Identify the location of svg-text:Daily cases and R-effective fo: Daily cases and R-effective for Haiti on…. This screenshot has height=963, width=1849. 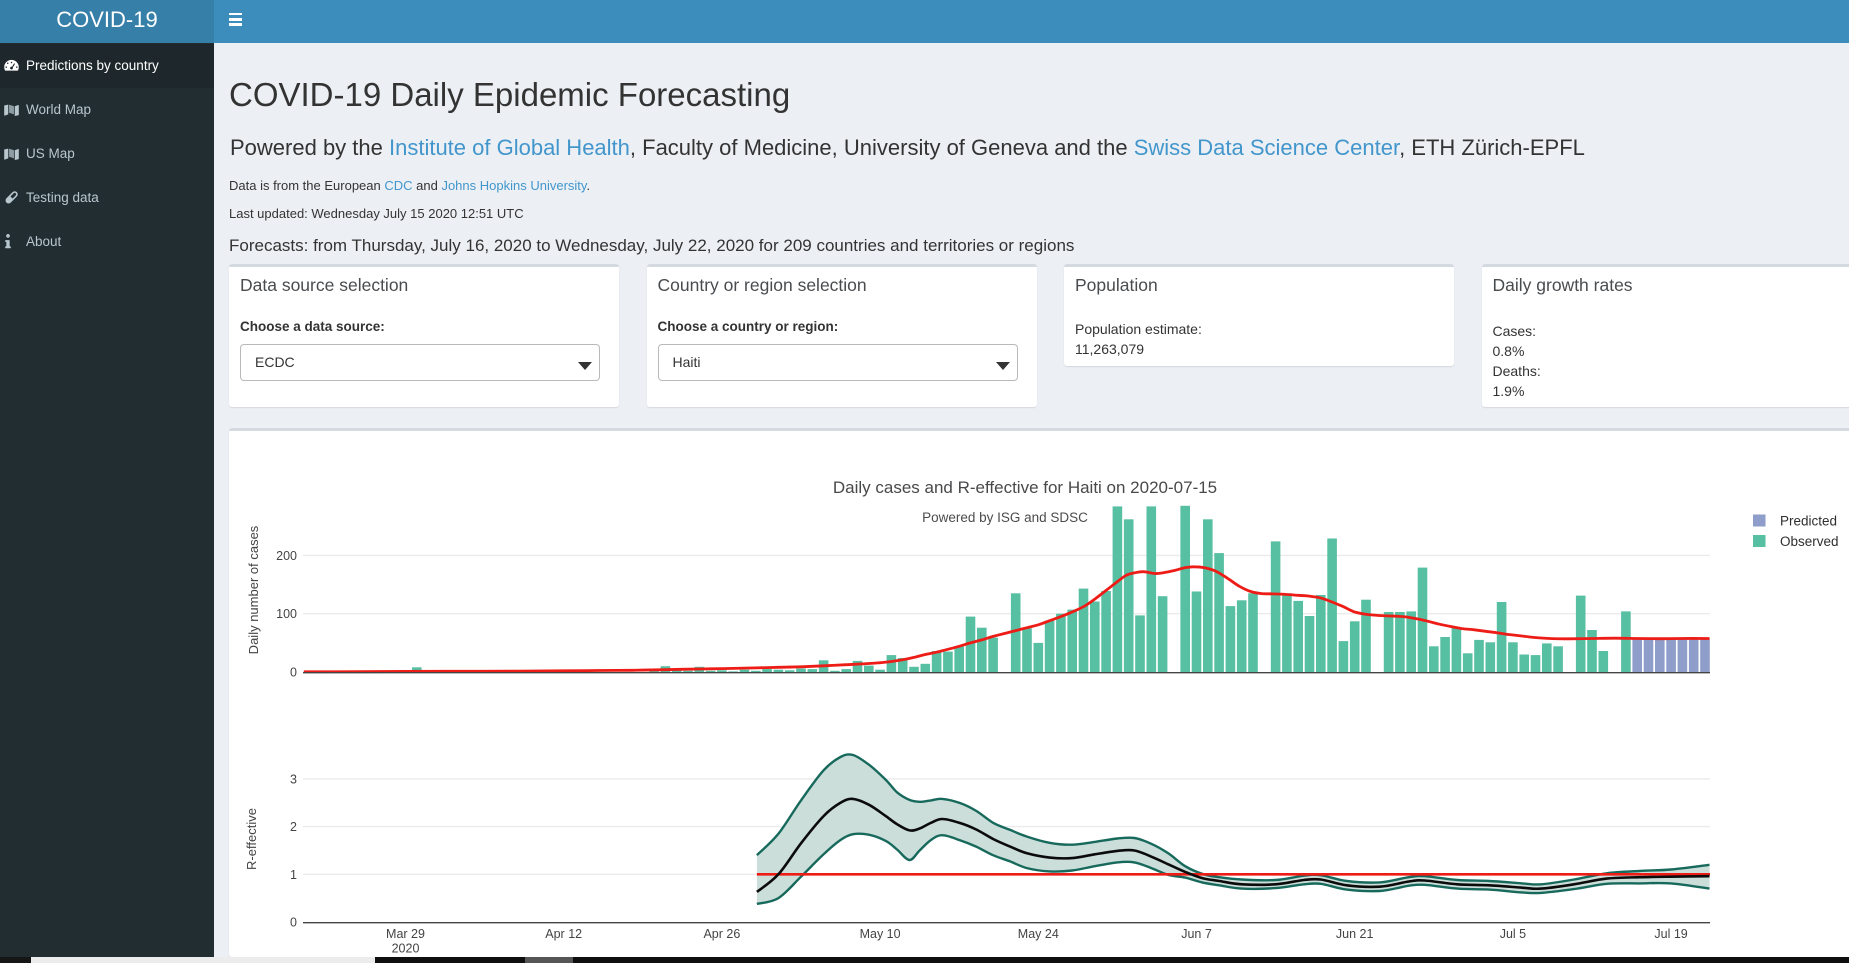
(1025, 487).